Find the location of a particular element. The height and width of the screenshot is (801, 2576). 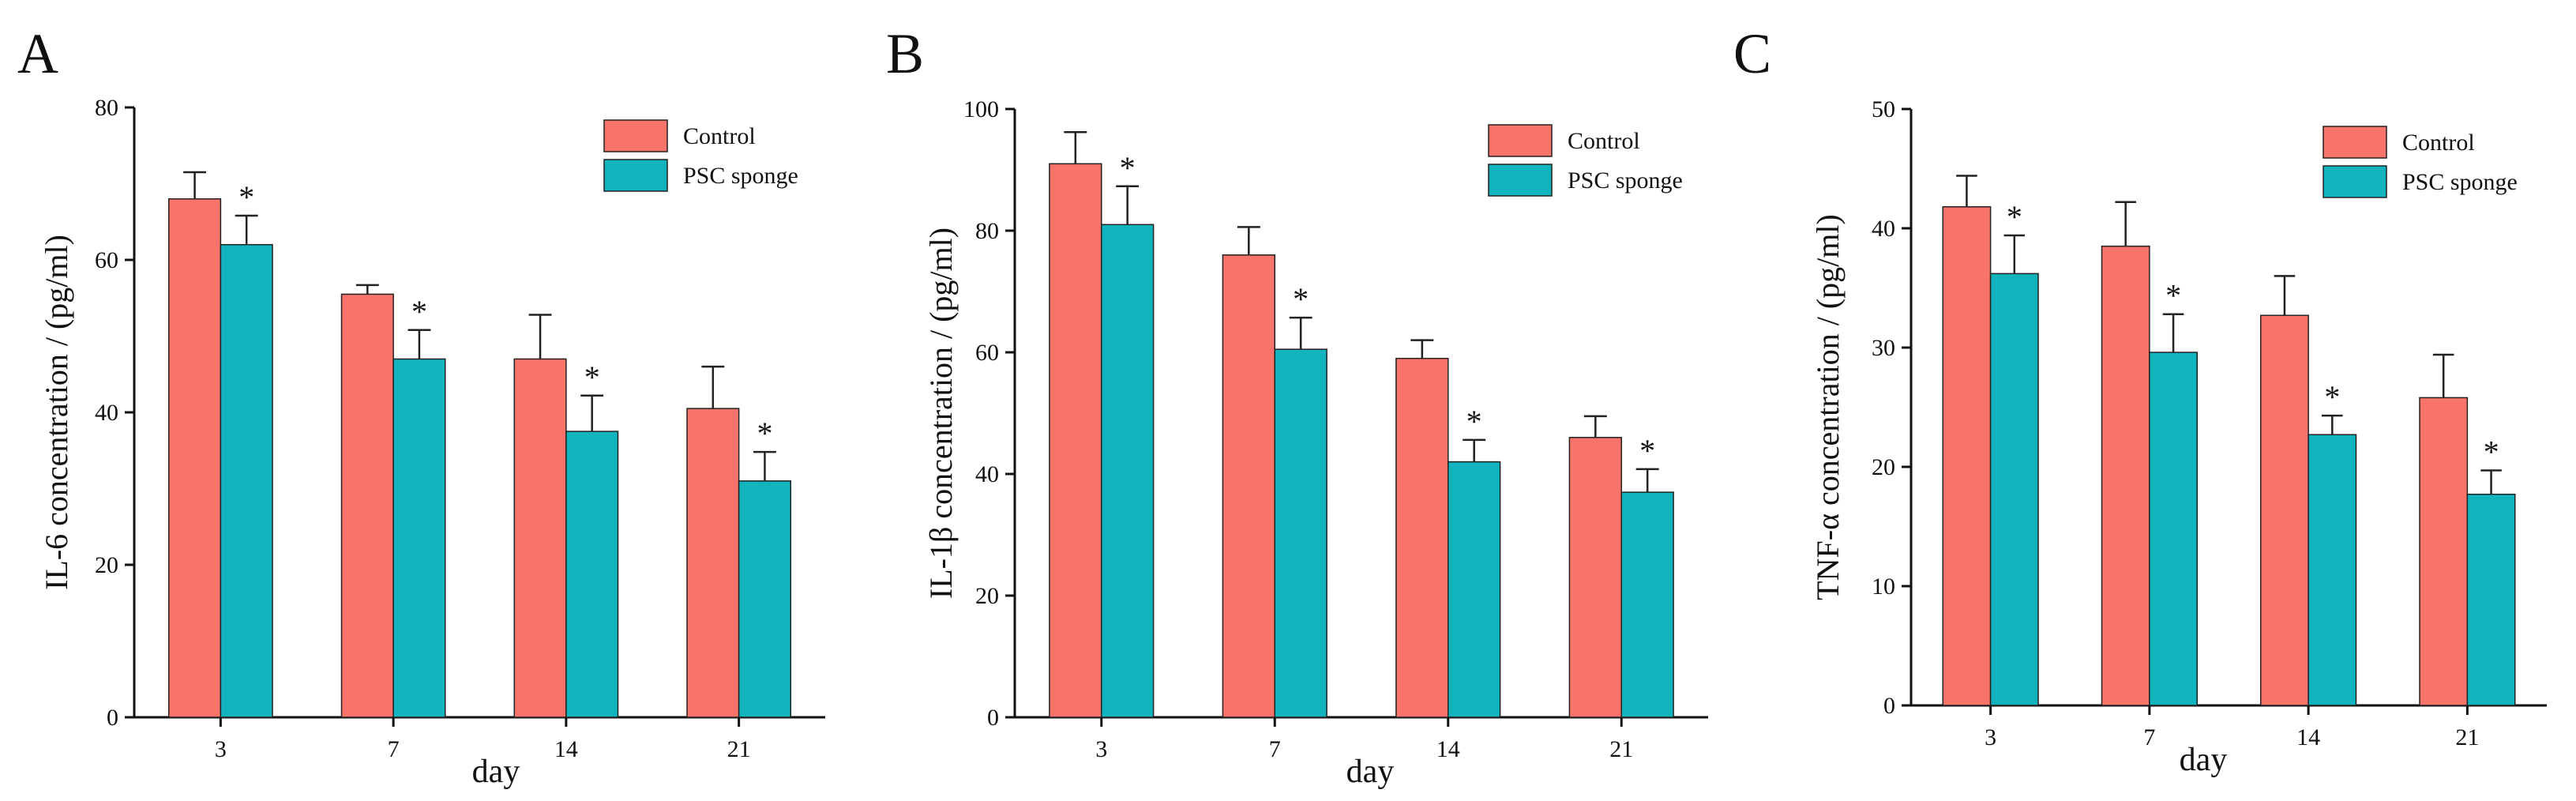

y-tick-label: 30 is located at coordinates (1883, 348).